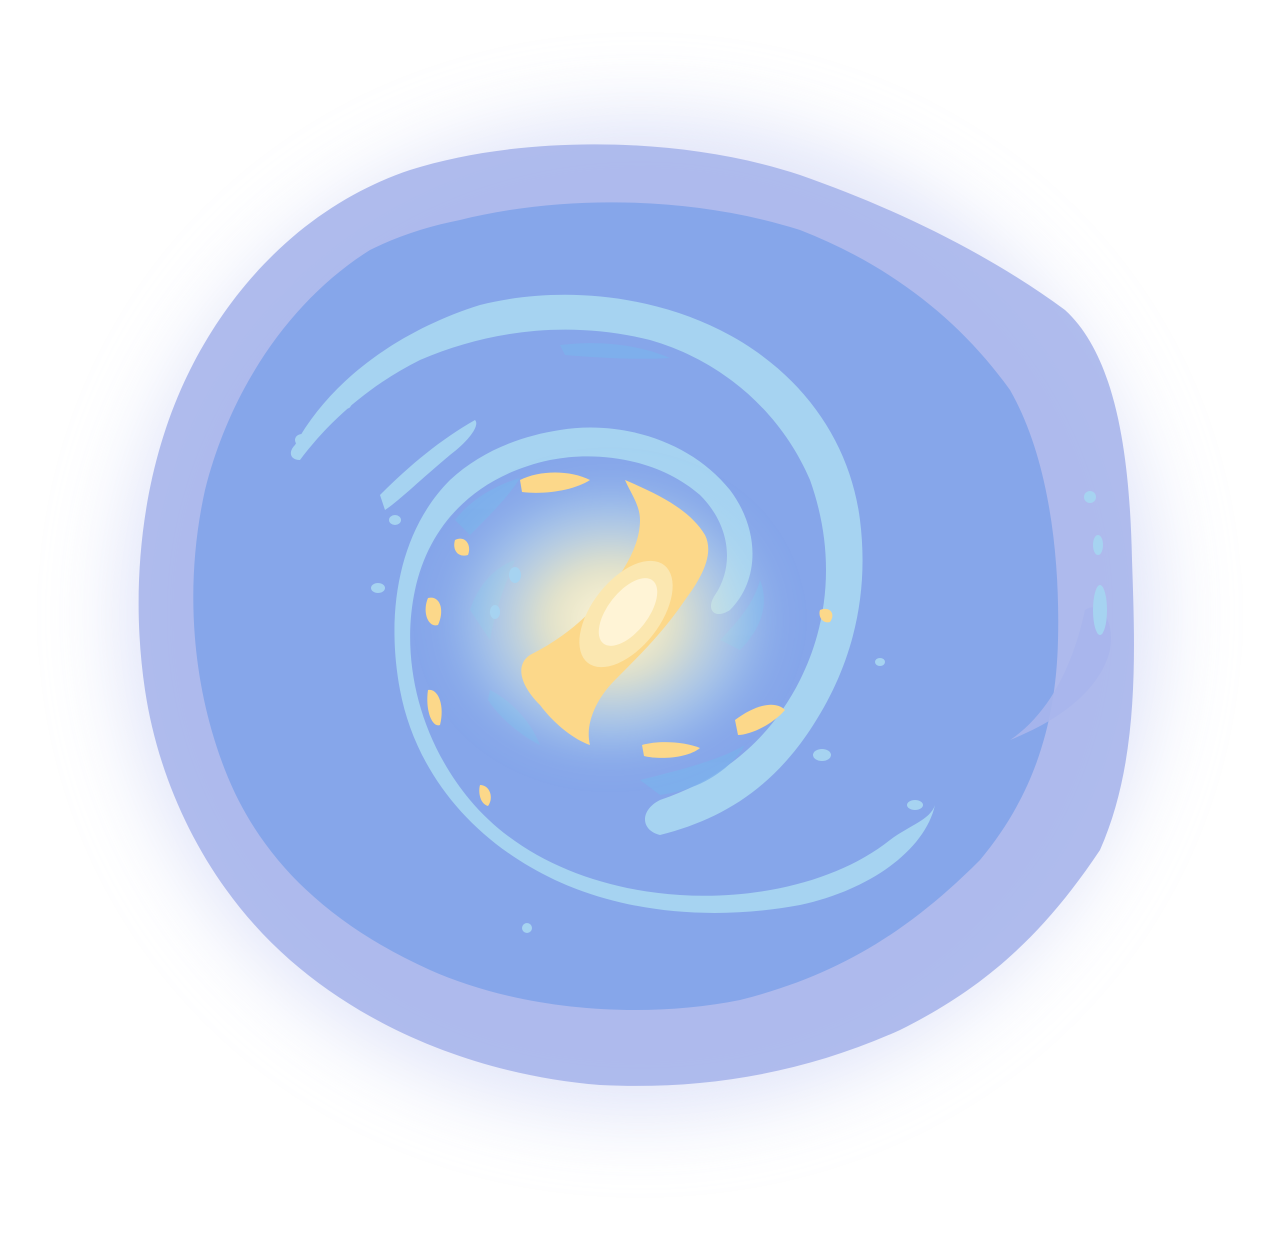 This screenshot has height=1239, width=1280. I want to click on star-forming-knots, so click(629, 639).